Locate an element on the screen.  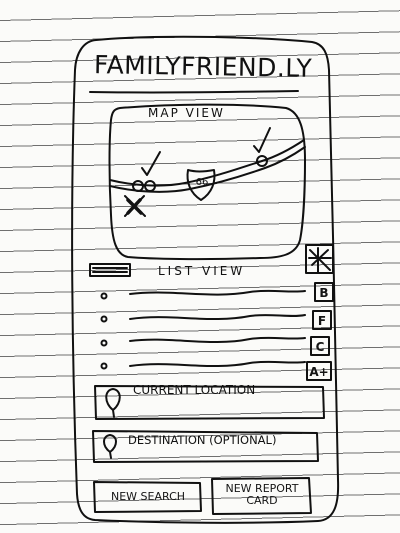
destination-label: Destination (optional) is located at coordinates (202, 440).